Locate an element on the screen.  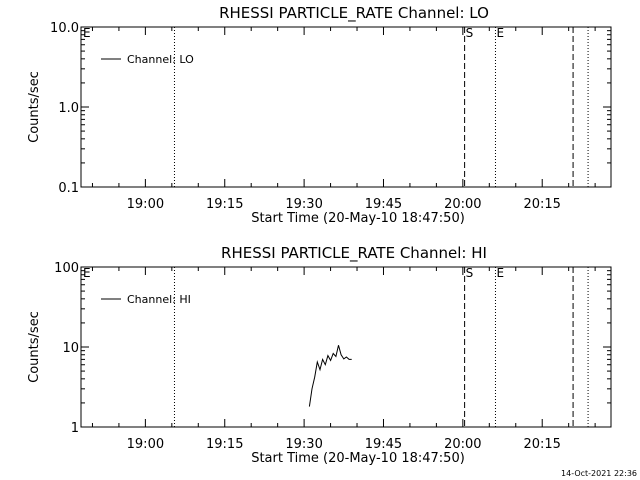
y-tick-label: 10 is located at coordinates (70, 348).